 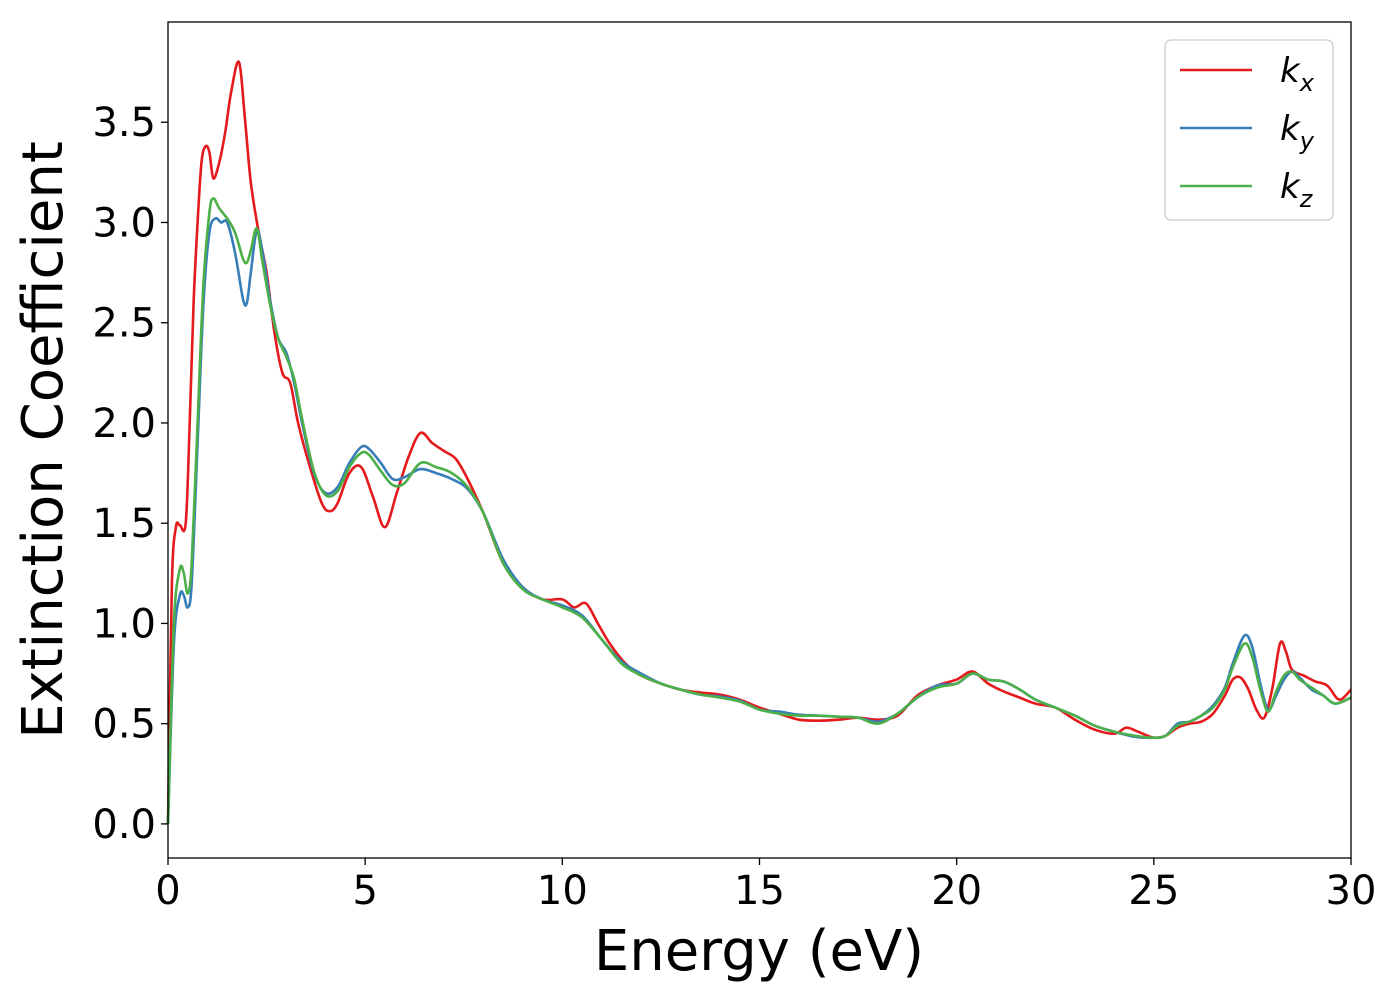 I want to click on y-tick-label: 3.0, so click(x=124, y=223).